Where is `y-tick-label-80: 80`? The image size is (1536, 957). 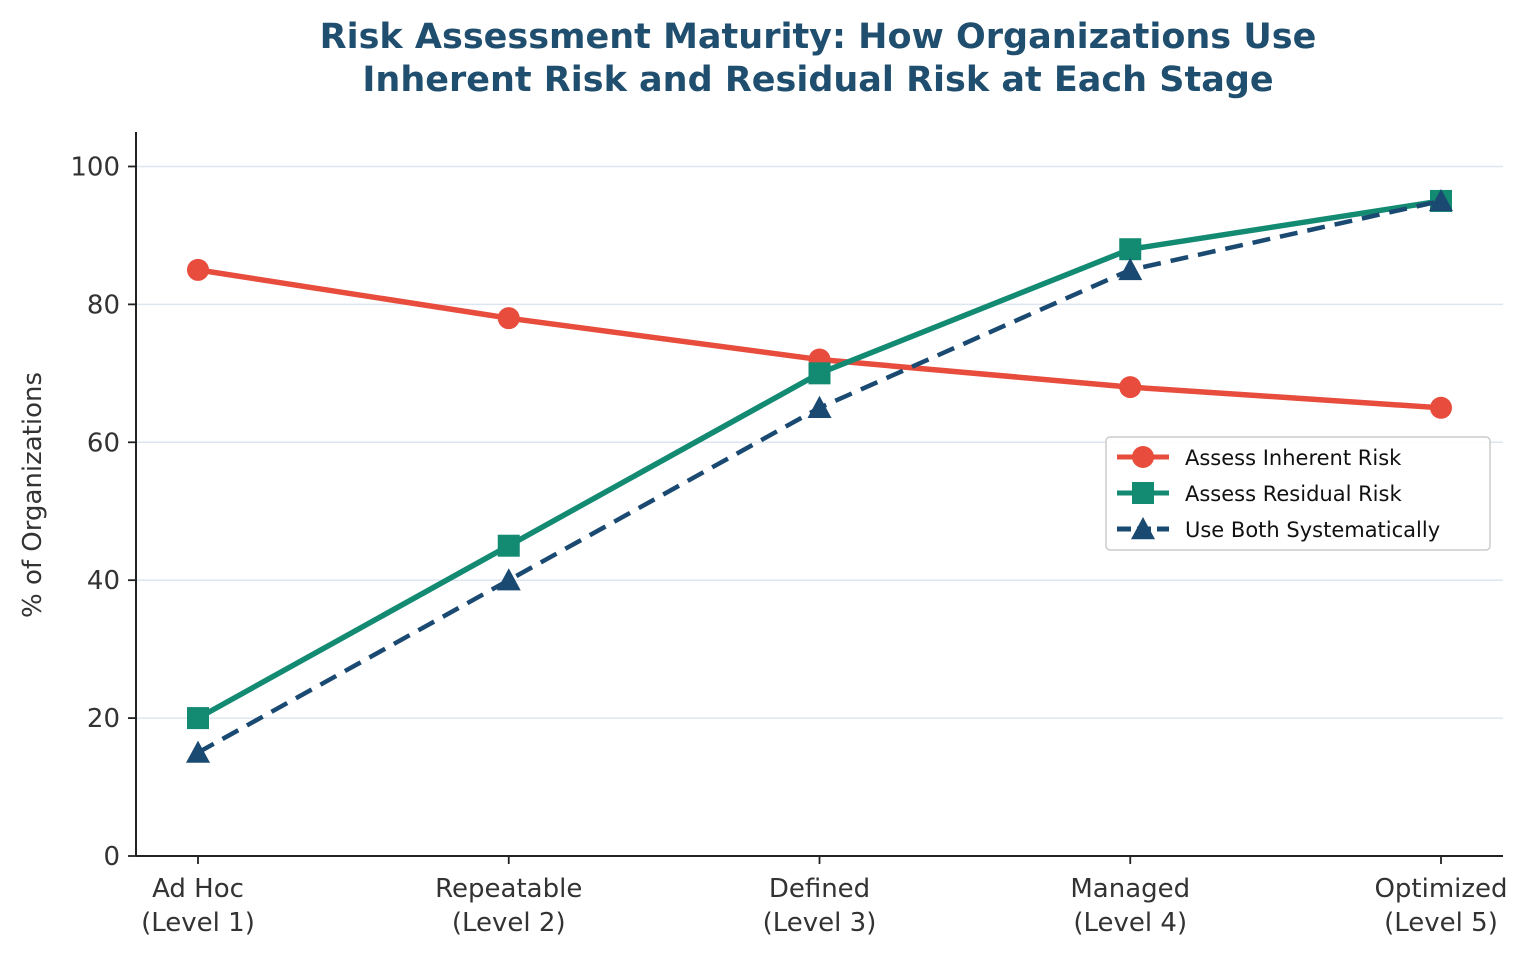
y-tick-label-80: 80 is located at coordinates (103, 305).